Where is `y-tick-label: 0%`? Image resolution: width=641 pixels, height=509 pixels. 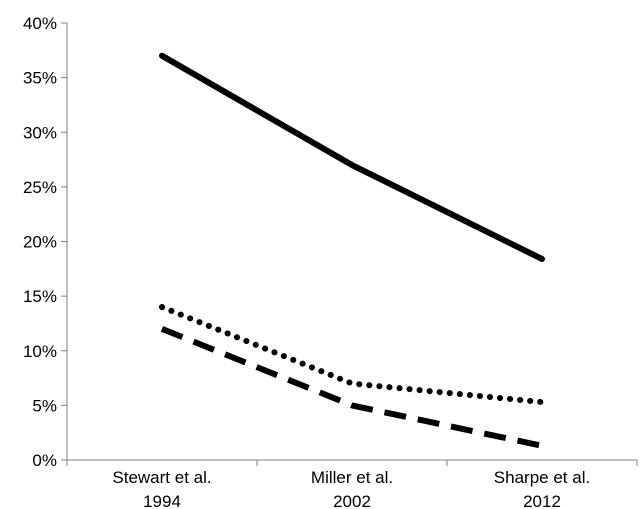
y-tick-label: 0% is located at coordinates (44, 460).